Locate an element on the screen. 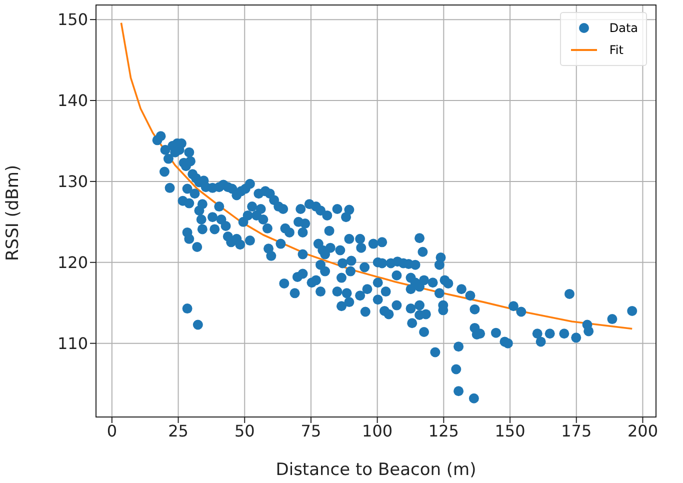 Image resolution: width=683 pixels, height=483 pixels. y-axis-title: RSSI (dBm) is located at coordinates (13, 212).